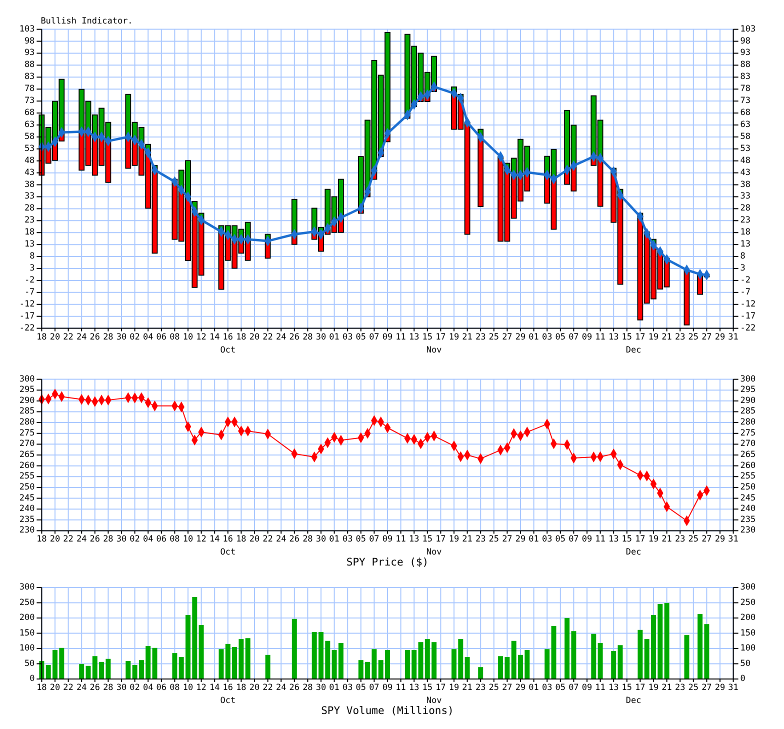 This screenshot has height=729, width=784. What do you see at coordinates (387, 711) in the screenshot?
I see `x-axis-title: SPY Volume (Millions)` at bounding box center [387, 711].